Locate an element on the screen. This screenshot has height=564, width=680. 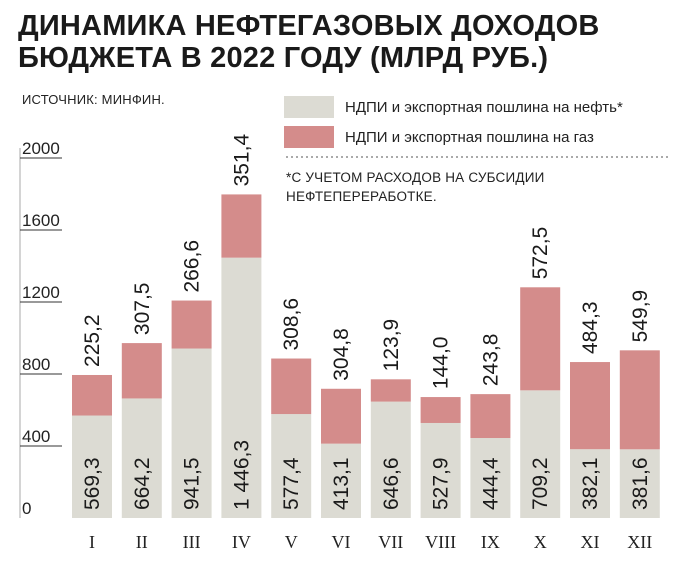
value-label-oil: 646,6 is located at coordinates (391, 483).